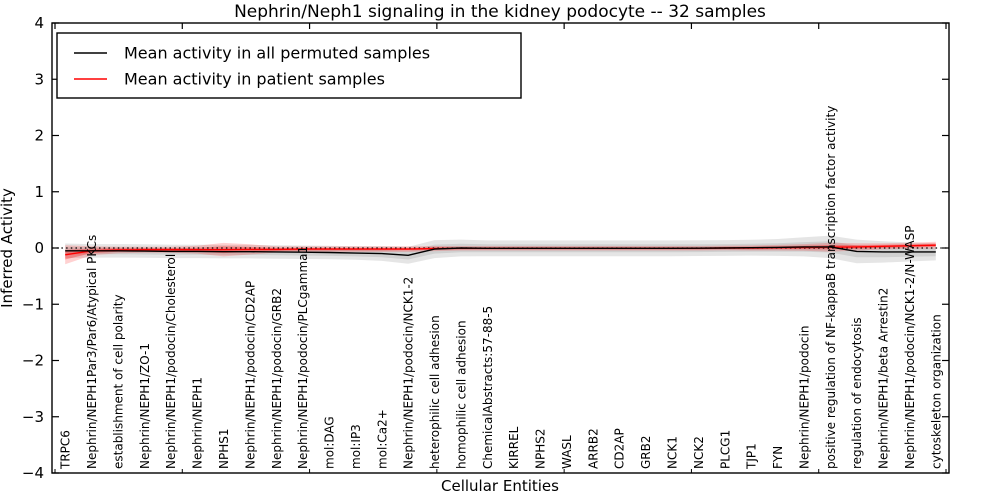  I want to click on legend-box, so click(289, 65).